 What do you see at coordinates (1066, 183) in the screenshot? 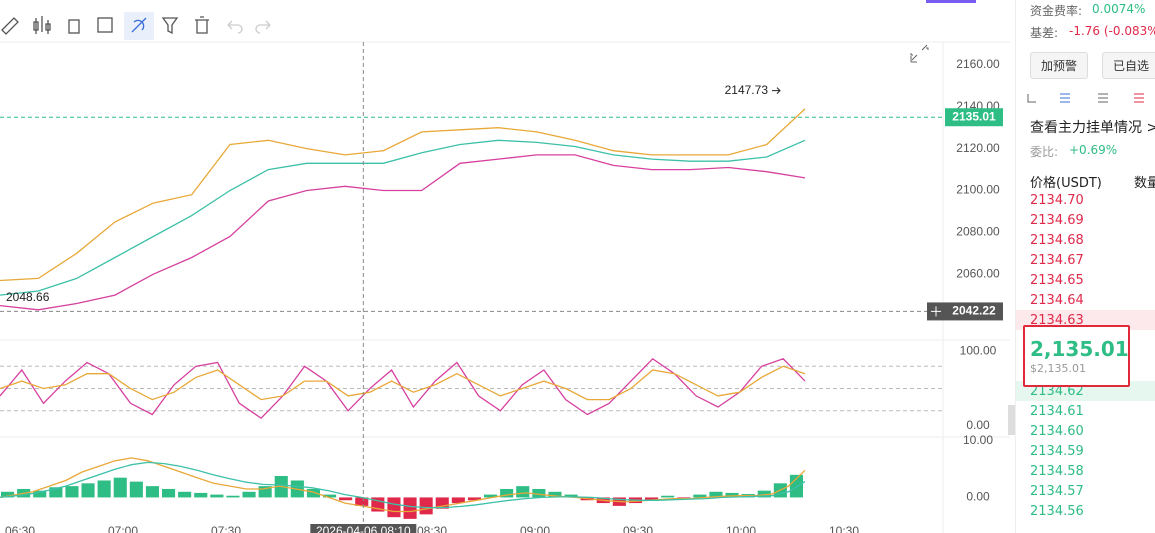
I see `price-column: 价格(USDT)` at bounding box center [1066, 183].